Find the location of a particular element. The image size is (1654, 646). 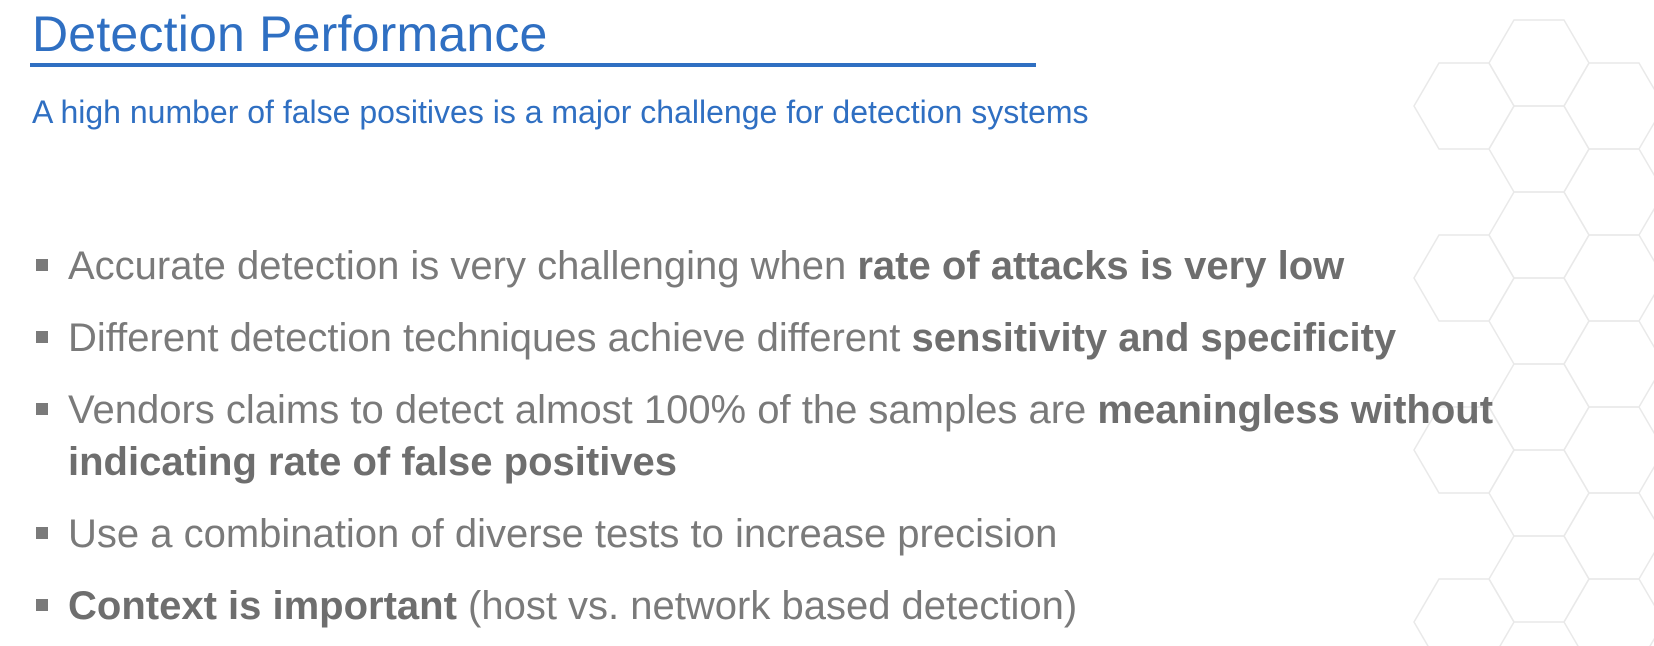

bullet-text: (host vs. network based detection) is located at coordinates (767, 606).